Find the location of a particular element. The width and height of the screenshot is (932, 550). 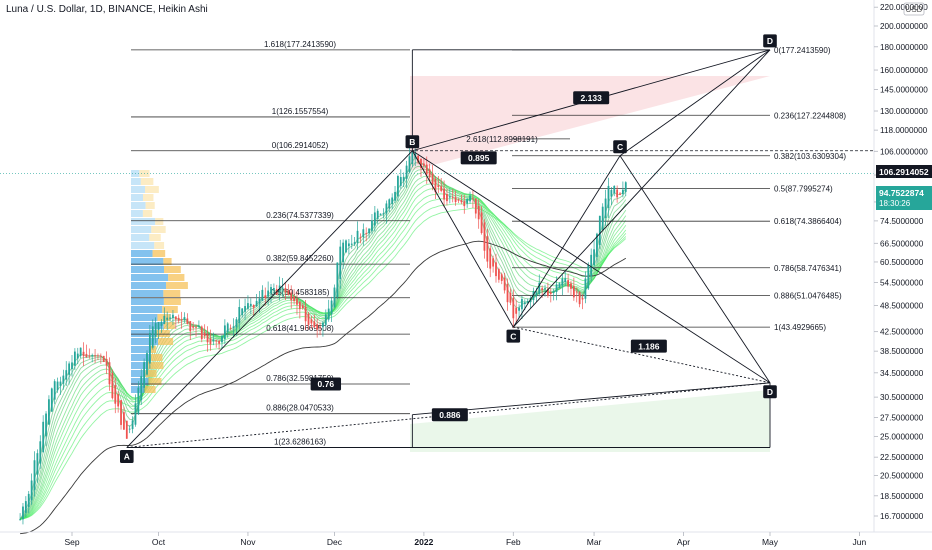

point-label-c-2-box is located at coordinates (513, 336).